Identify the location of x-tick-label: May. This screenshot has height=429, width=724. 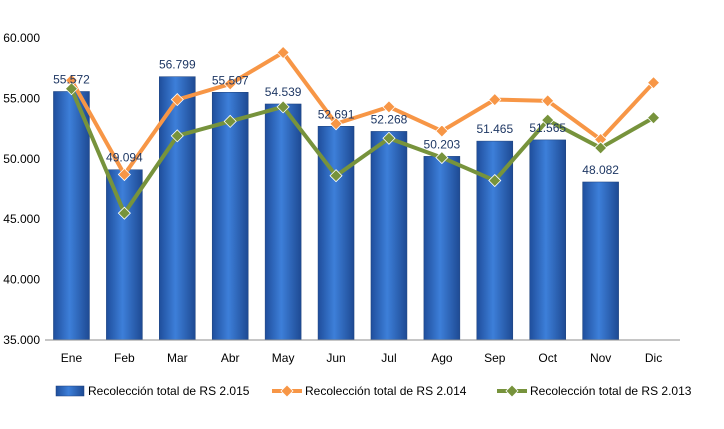
(283, 358).